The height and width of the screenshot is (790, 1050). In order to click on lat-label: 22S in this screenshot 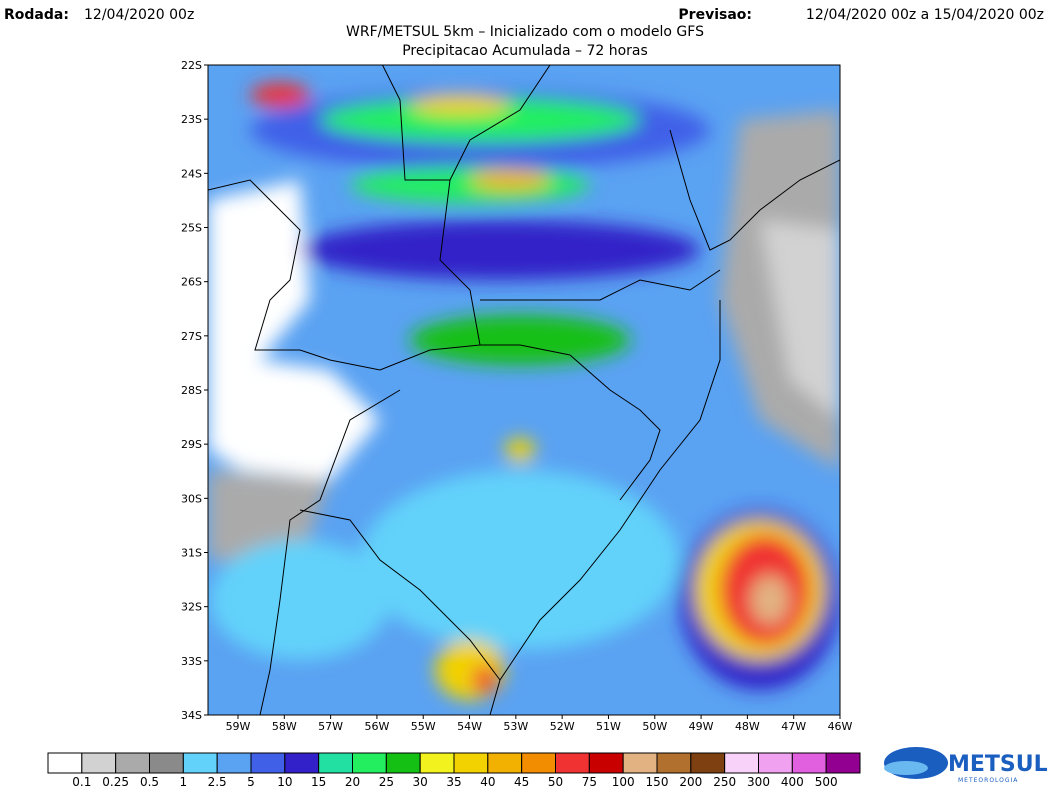, I will do `click(191, 65)`.